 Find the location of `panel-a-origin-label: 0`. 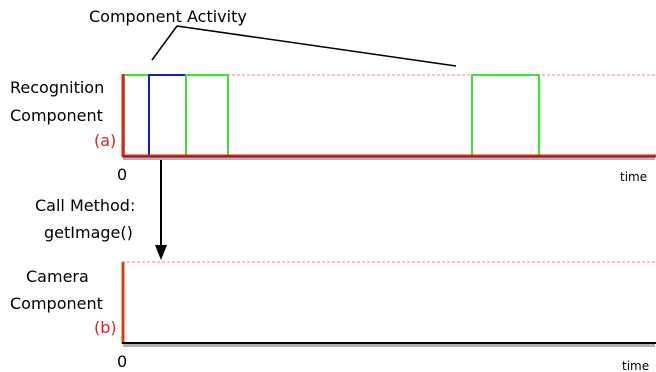

panel-a-origin-label: 0 is located at coordinates (122, 174).